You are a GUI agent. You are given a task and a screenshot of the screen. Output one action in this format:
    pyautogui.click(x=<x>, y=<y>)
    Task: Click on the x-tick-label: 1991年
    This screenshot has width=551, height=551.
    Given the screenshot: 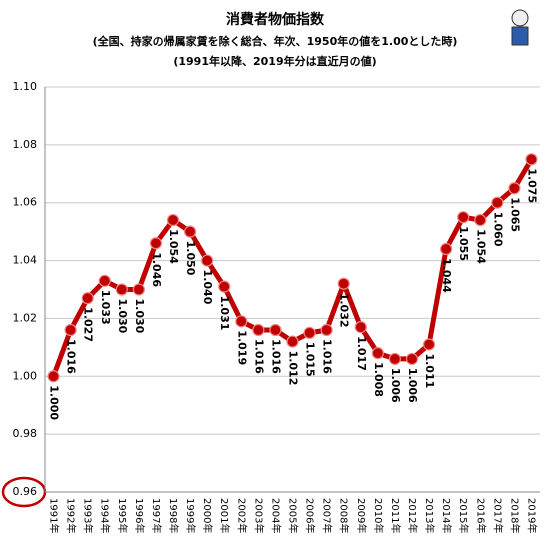 What is the action you would take?
    pyautogui.click(x=54, y=515)
    